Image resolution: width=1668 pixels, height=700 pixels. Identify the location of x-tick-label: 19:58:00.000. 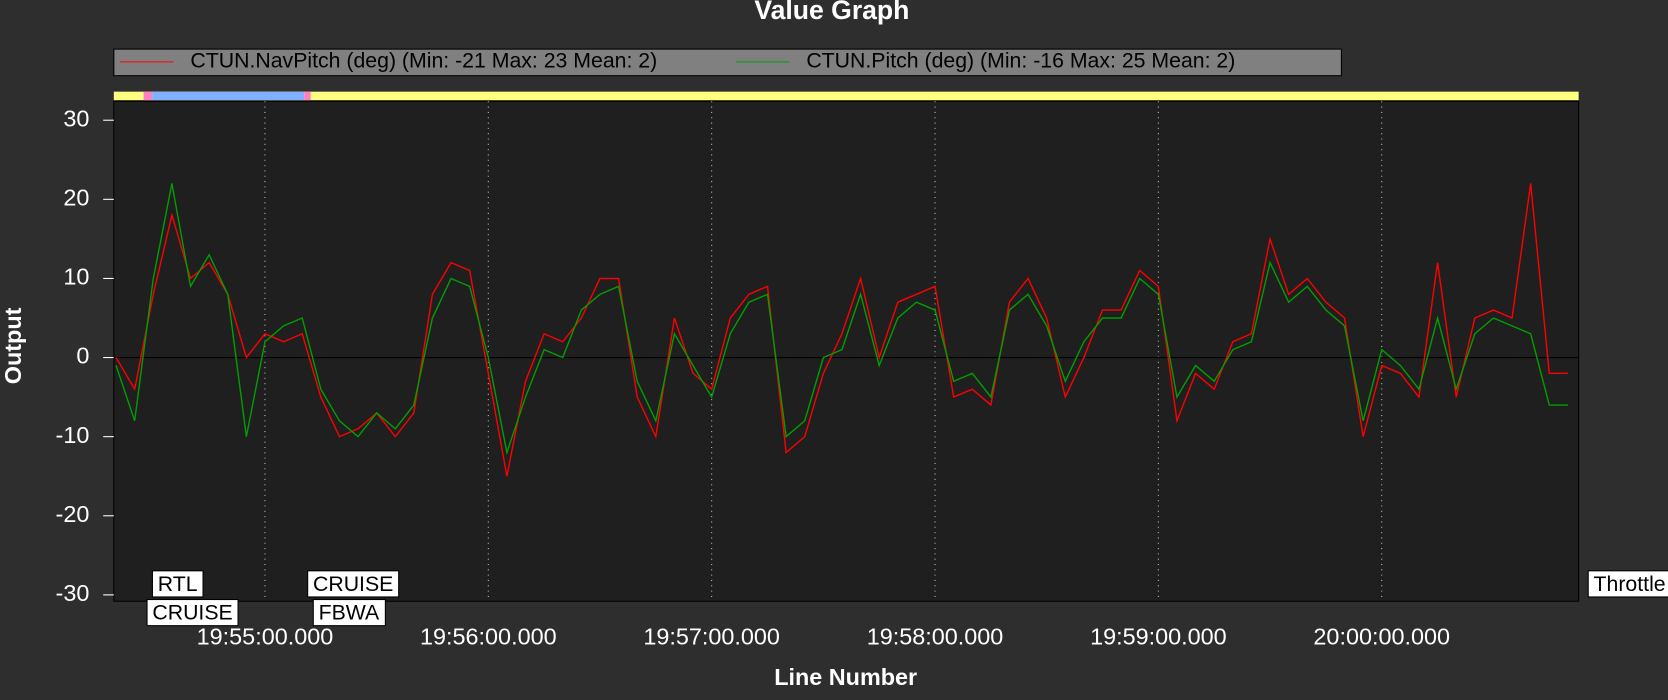
(935, 637).